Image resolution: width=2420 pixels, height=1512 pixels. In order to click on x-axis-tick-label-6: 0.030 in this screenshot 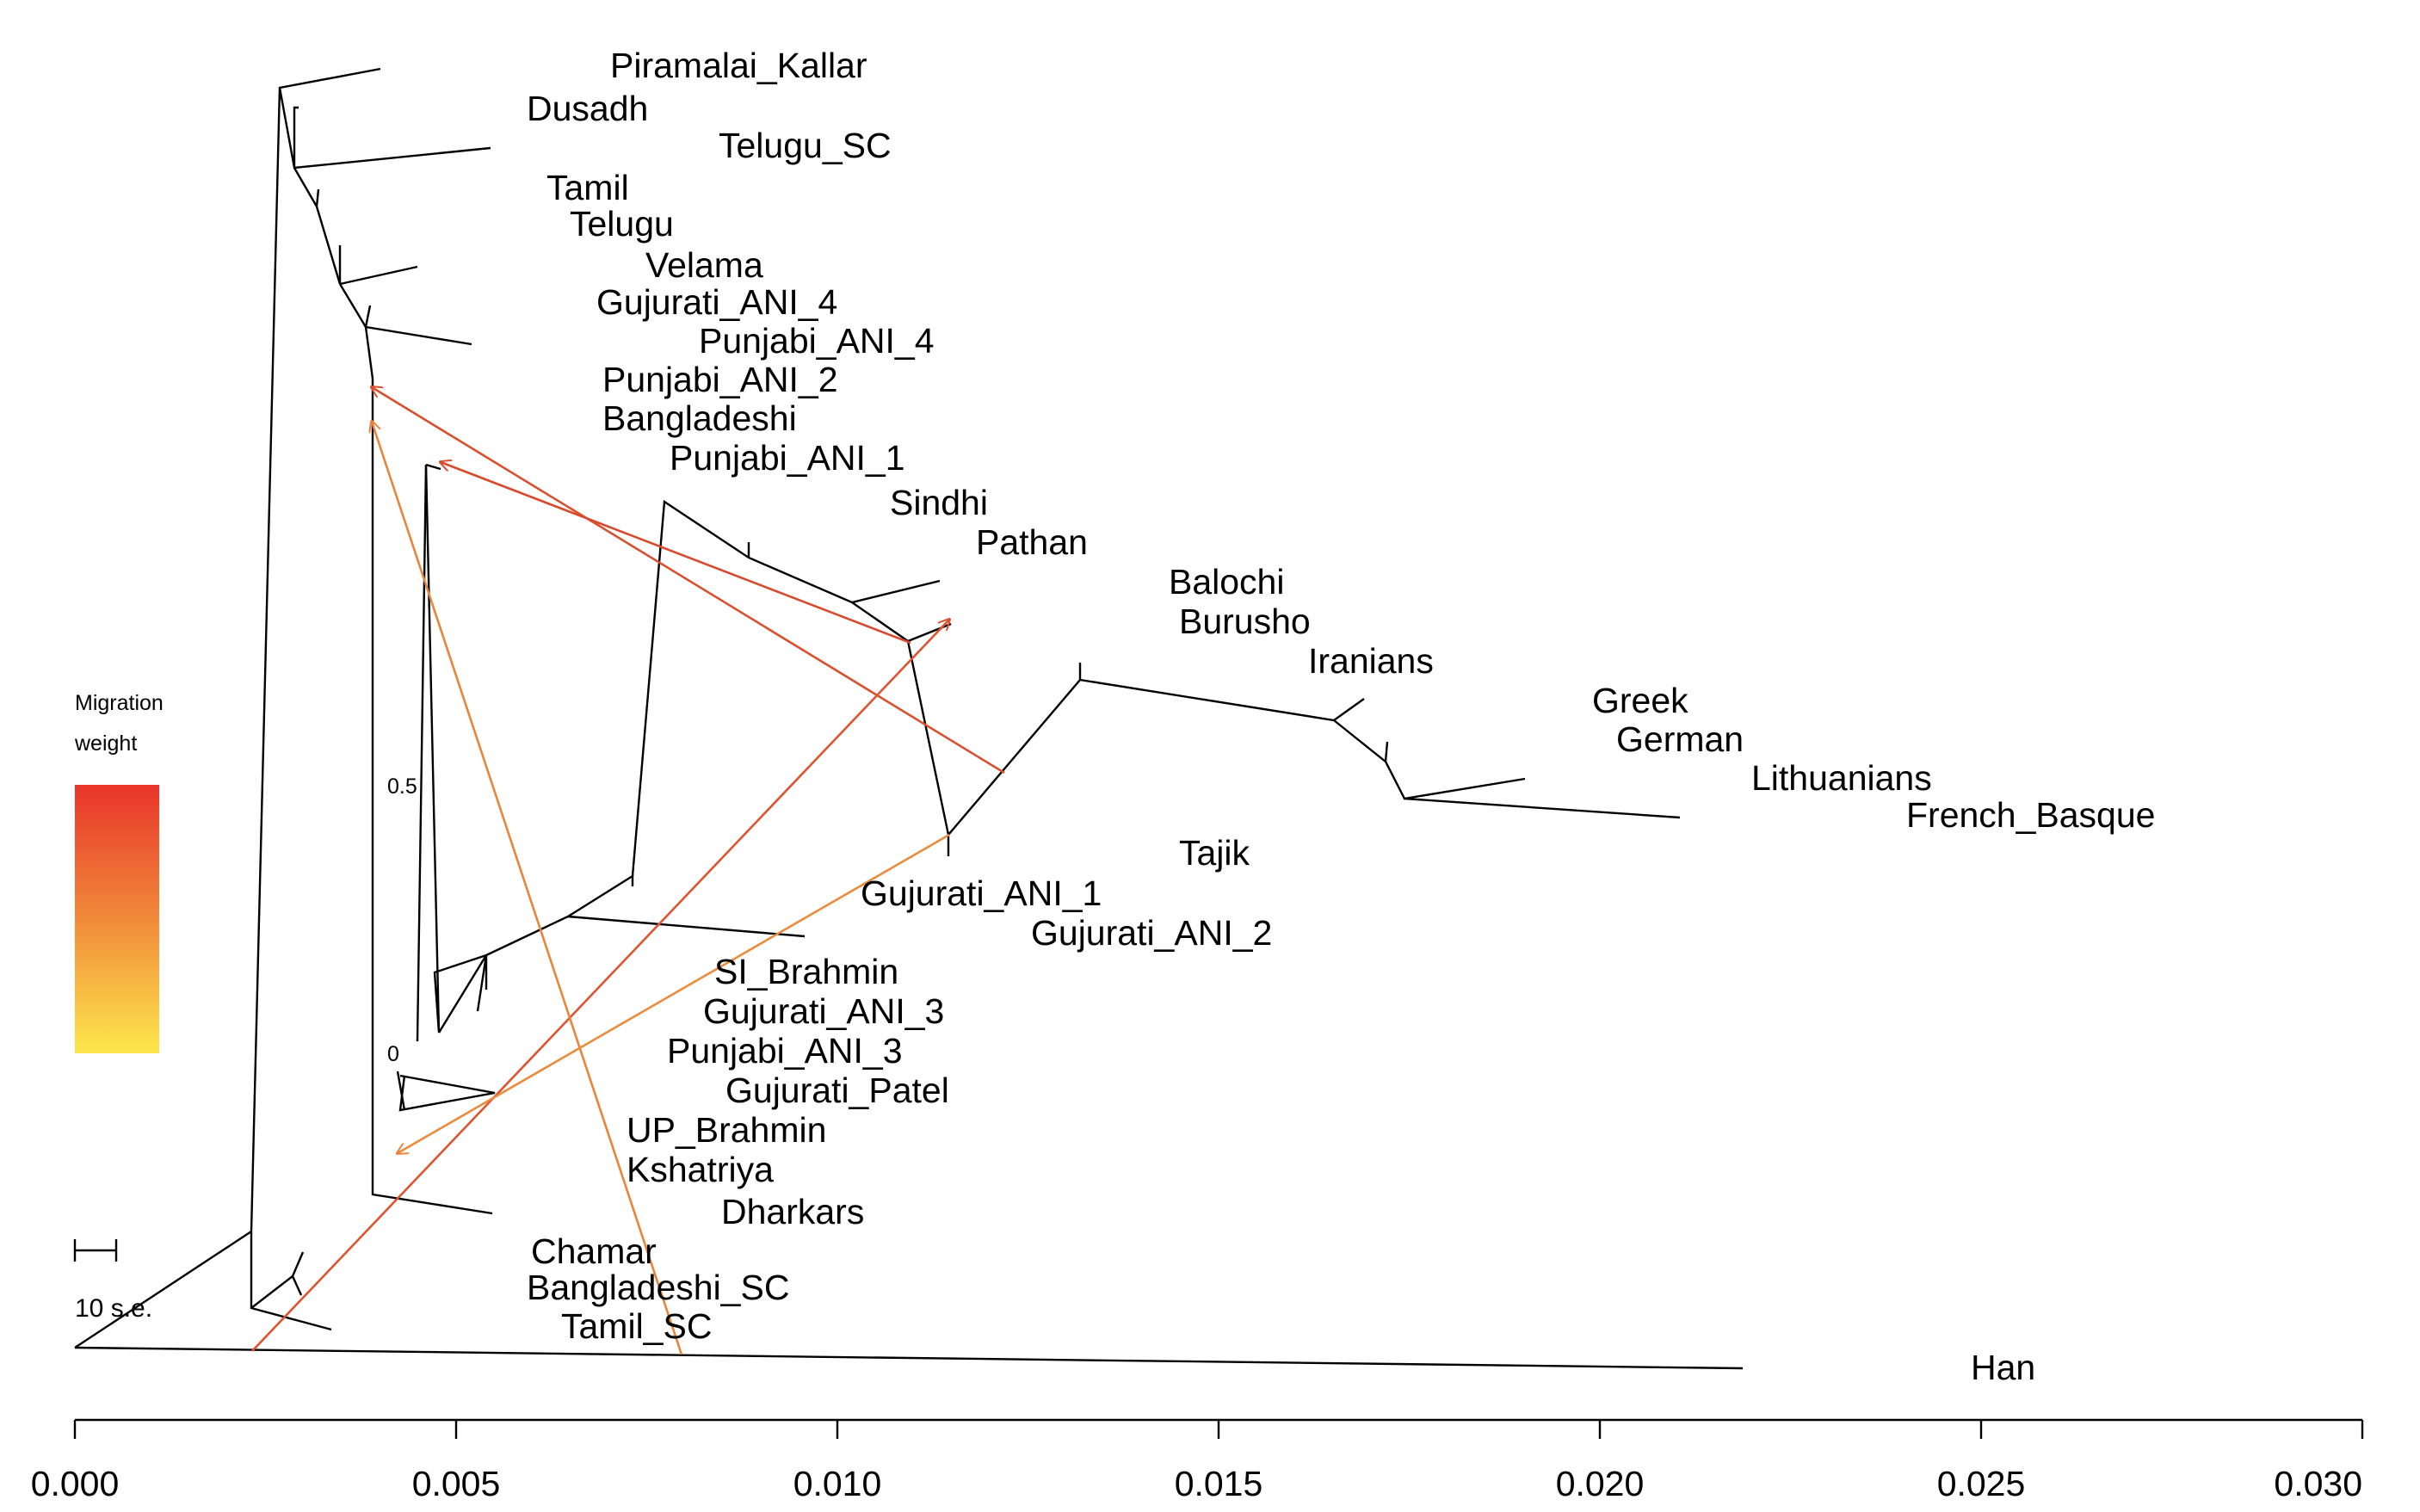, I will do `click(2318, 1483)`.